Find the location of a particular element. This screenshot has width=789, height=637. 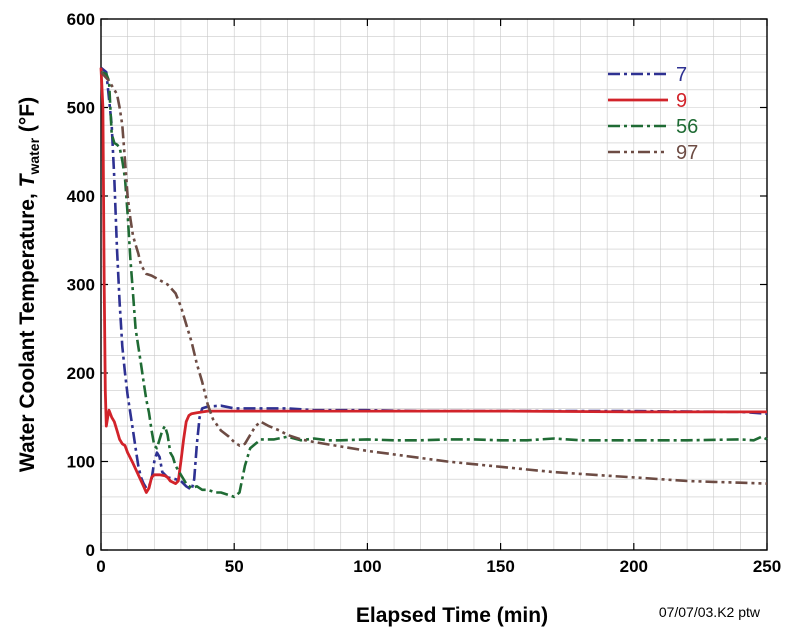

x-tick-label: 0 is located at coordinates (100, 566).